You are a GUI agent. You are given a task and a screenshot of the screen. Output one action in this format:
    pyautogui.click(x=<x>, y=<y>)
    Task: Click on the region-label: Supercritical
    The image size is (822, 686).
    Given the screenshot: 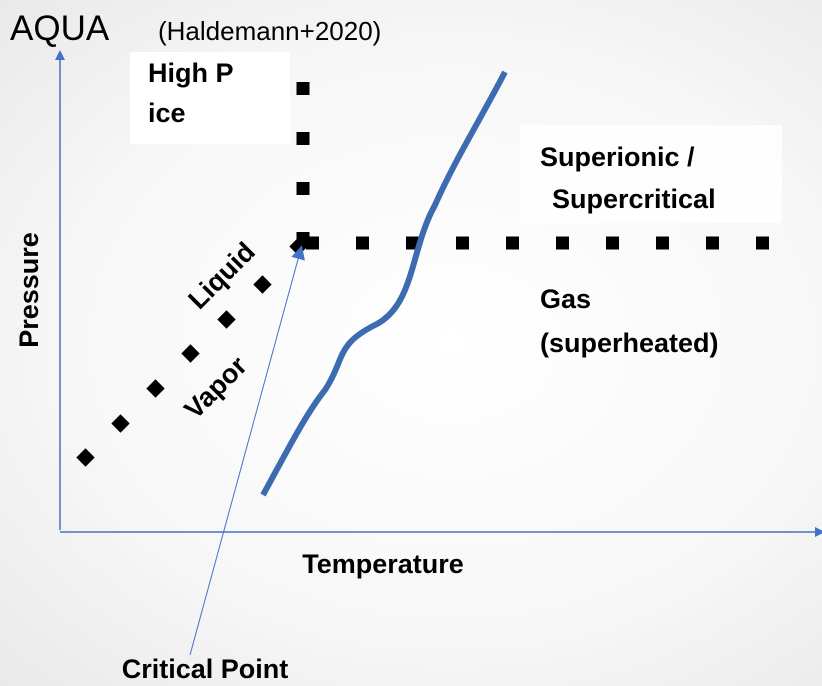 What is the action you would take?
    pyautogui.click(x=634, y=199)
    